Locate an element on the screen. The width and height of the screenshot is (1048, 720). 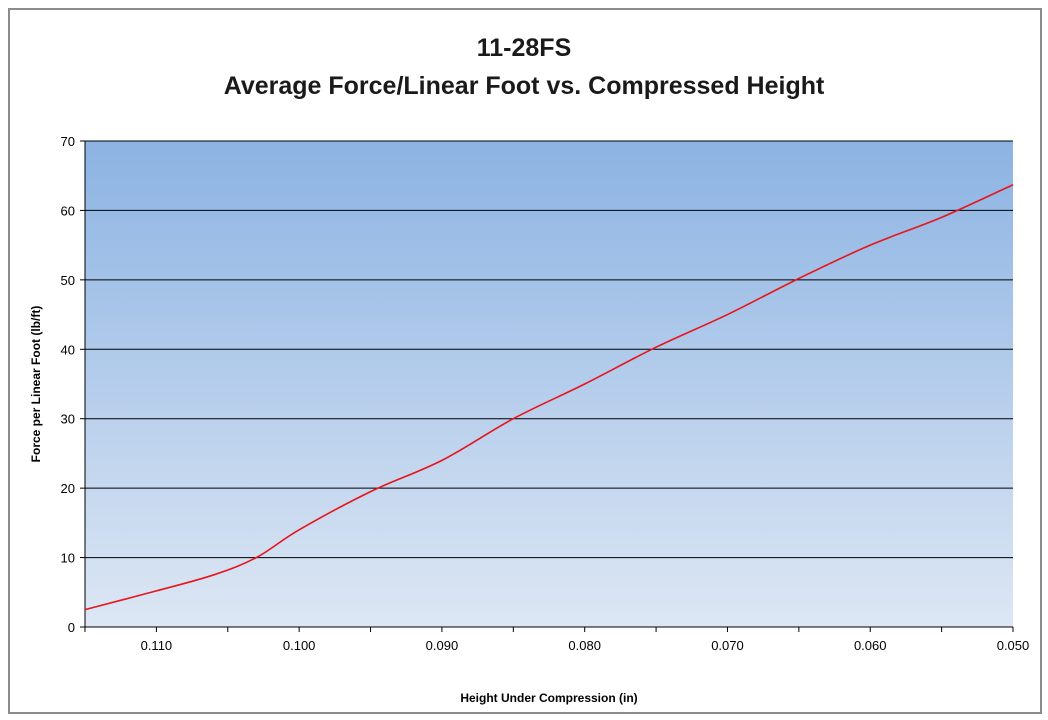
y-tick-label: 10 is located at coordinates (68, 558).